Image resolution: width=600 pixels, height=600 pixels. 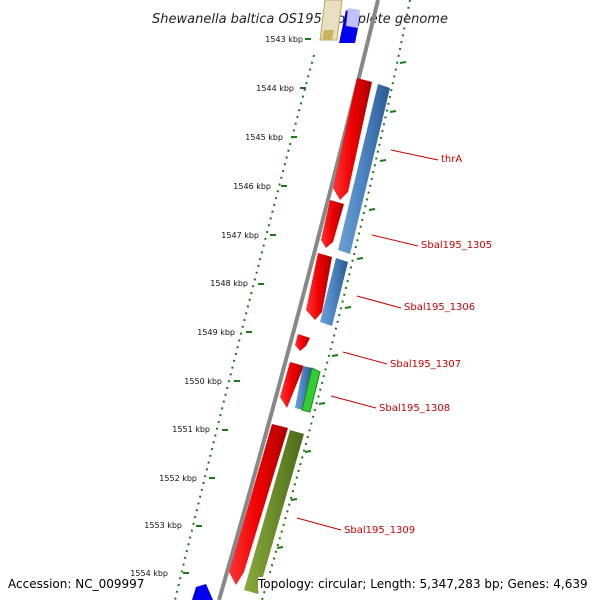 I want to click on gene-label-1306: Sbal195_1306, so click(x=439, y=307).